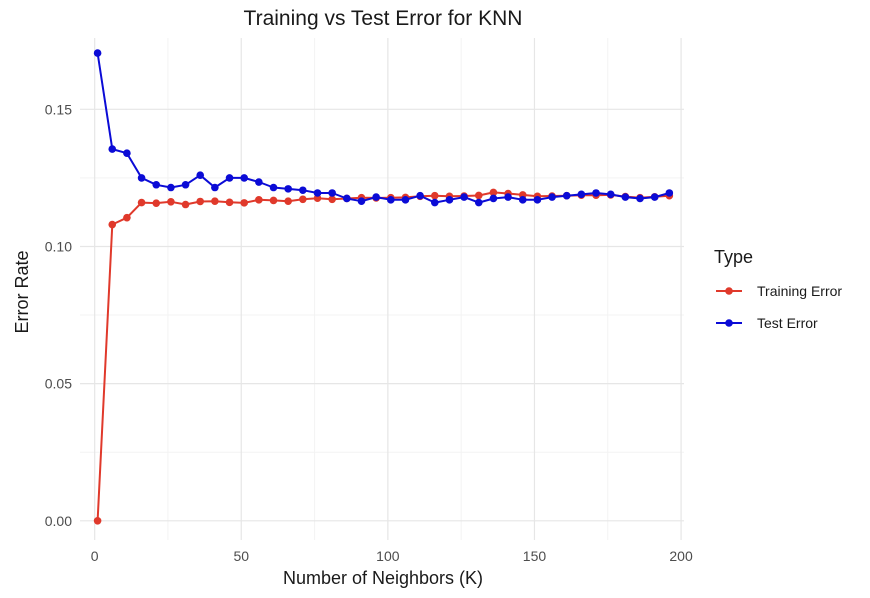  I want to click on legend-items: Training Error Test Error, so click(779, 307).